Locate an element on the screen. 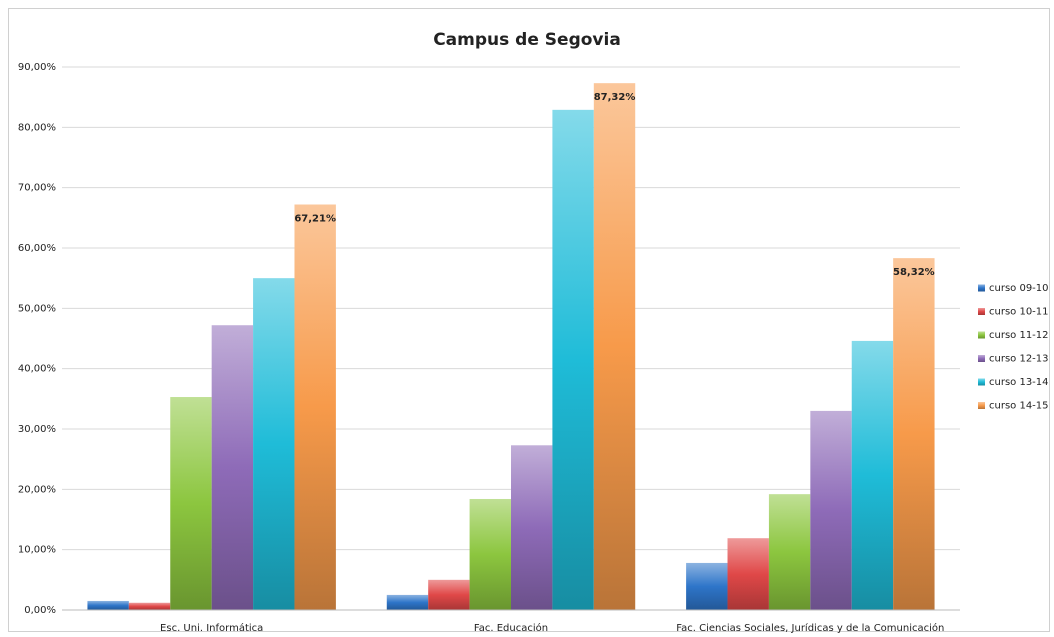 This screenshot has width=1054, height=637. chart-title: Campus de Segovia is located at coordinates (527, 40).